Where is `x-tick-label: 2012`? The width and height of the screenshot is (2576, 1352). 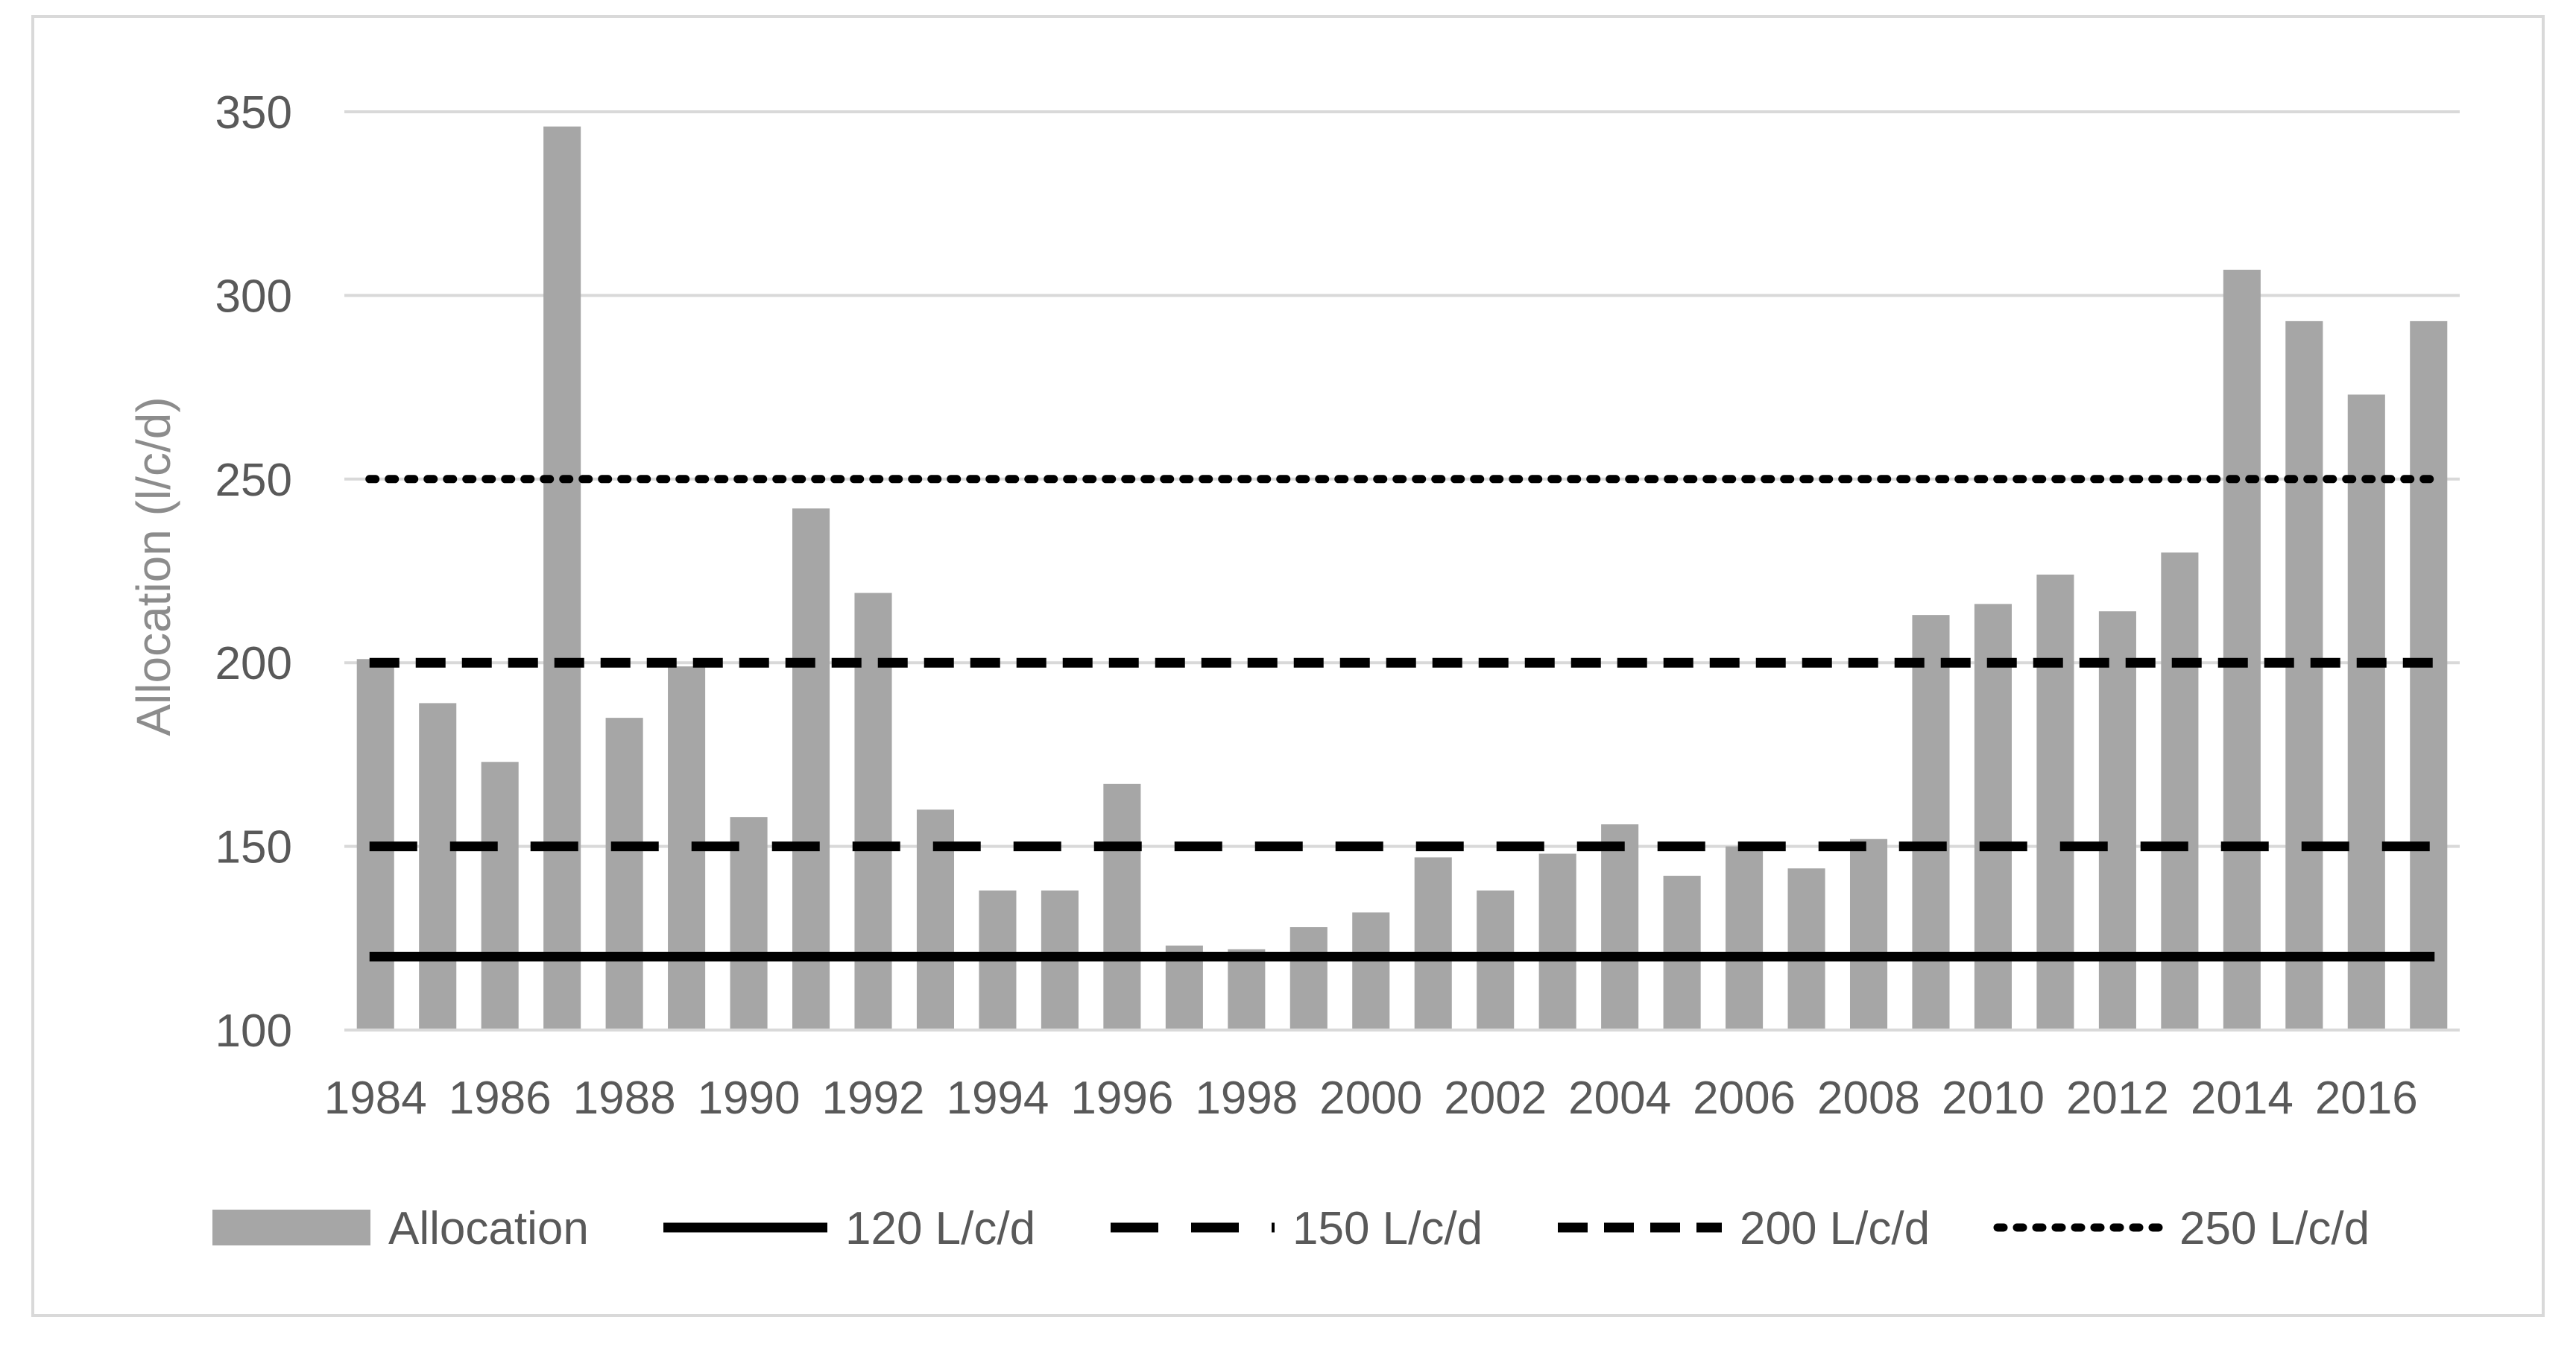 x-tick-label: 2012 is located at coordinates (2117, 1098).